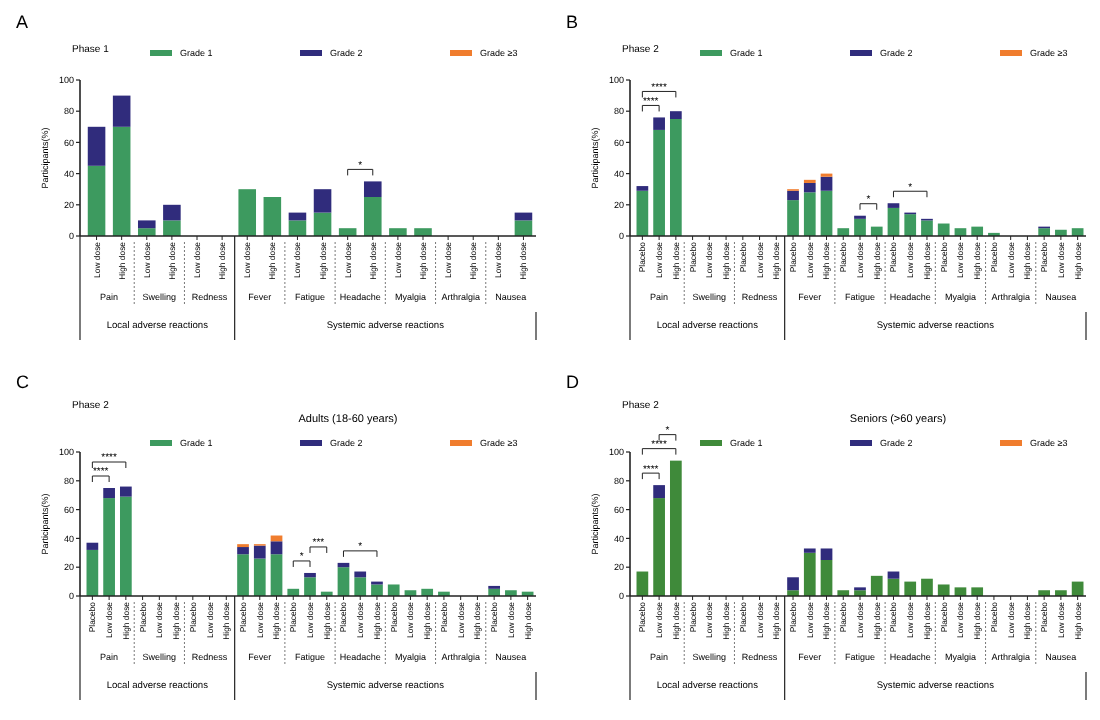 This screenshot has height=720, width=1100. Describe the element at coordinates (22, 22) in the screenshot. I see `text: A` at that location.